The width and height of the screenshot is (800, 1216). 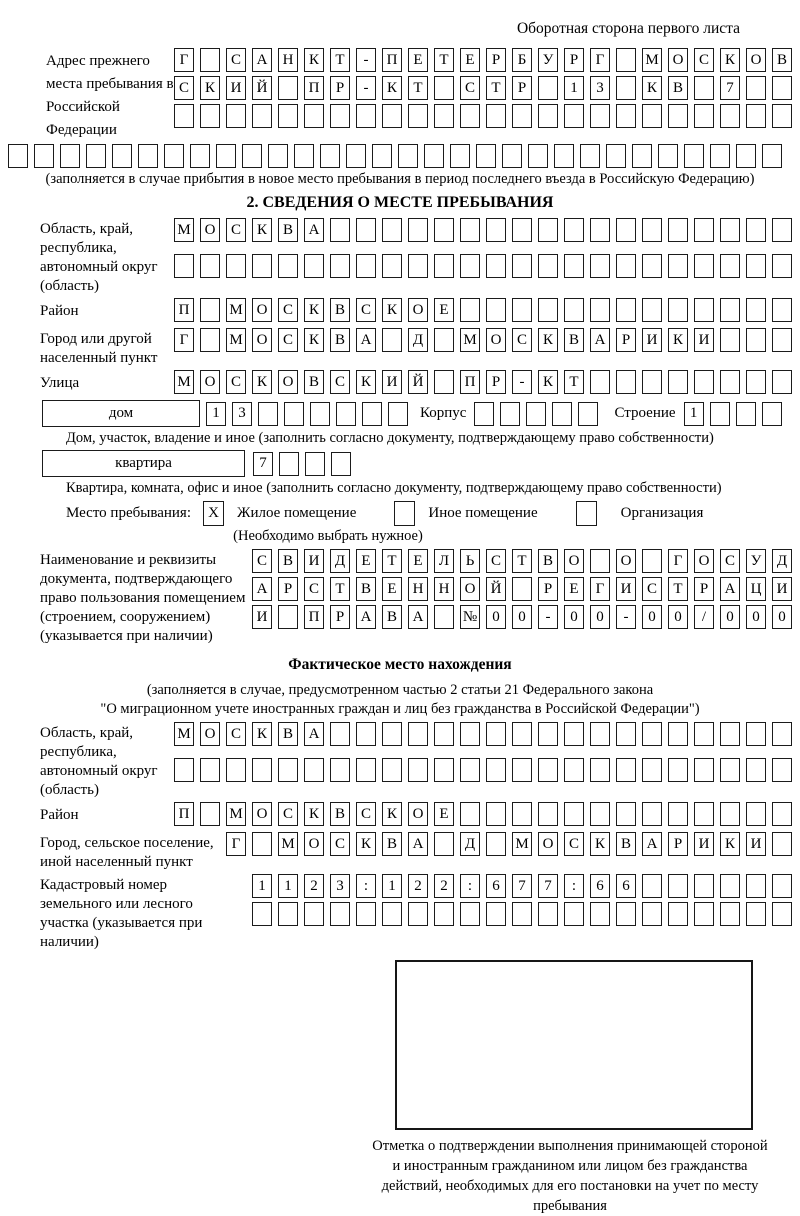 What do you see at coordinates (262, 886) in the screenshot?
I see `char-cell: 1` at bounding box center [262, 886].